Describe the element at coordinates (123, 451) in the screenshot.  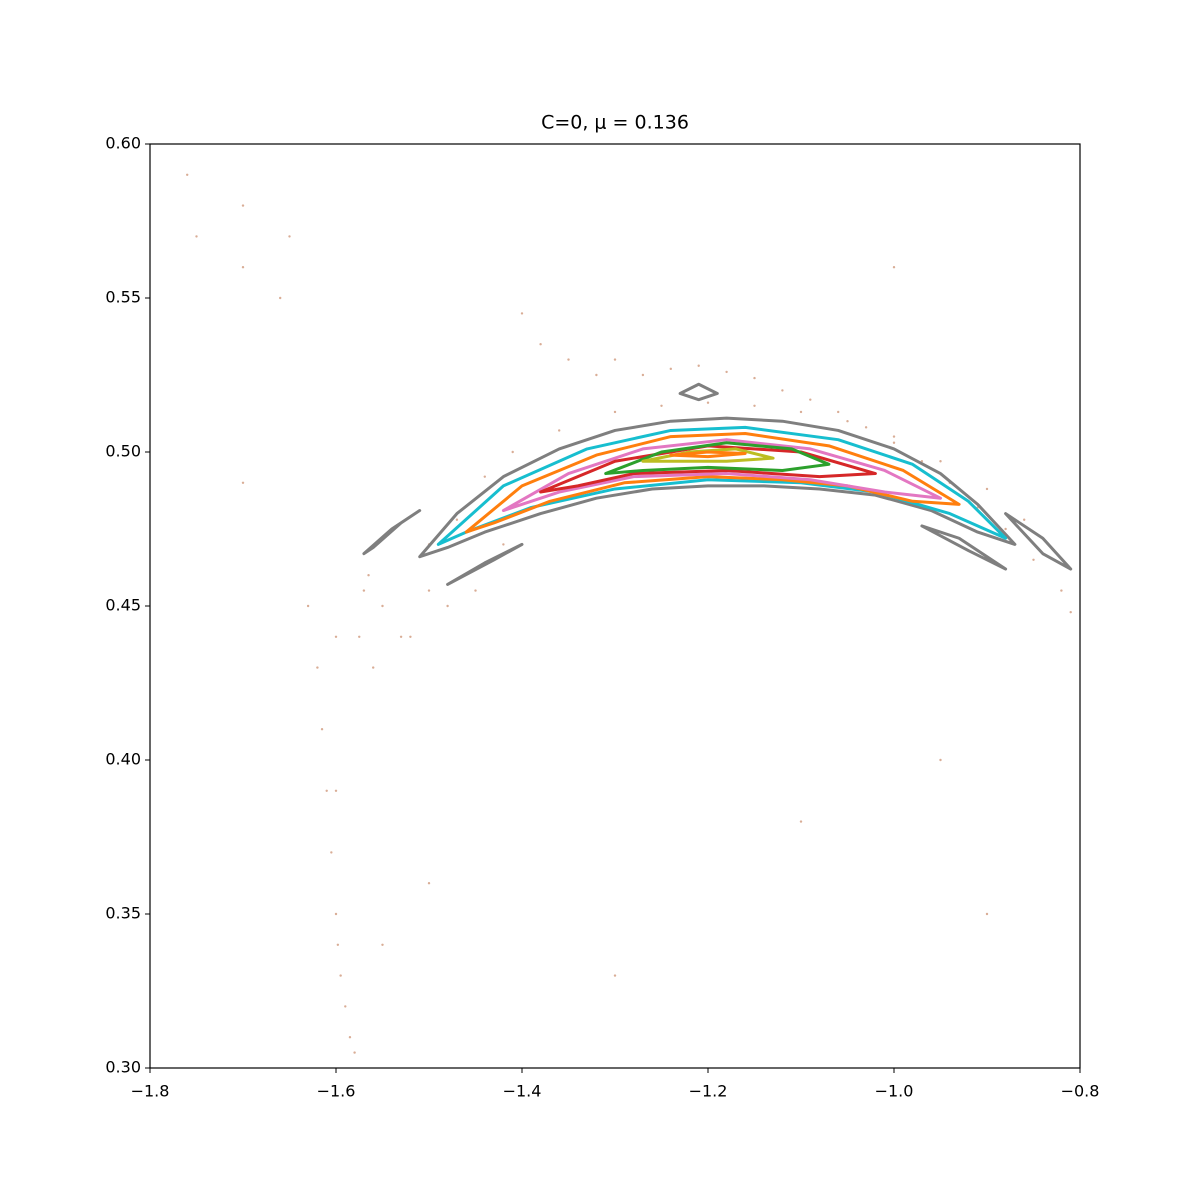
I see `y-tick-label: 0.50` at that location.